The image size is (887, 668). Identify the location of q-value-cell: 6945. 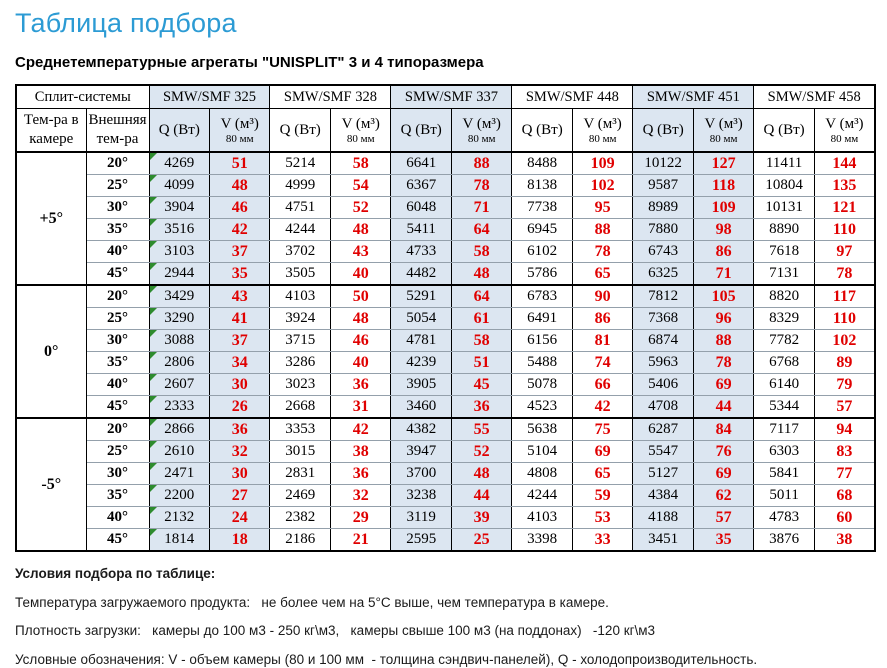
(542, 229).